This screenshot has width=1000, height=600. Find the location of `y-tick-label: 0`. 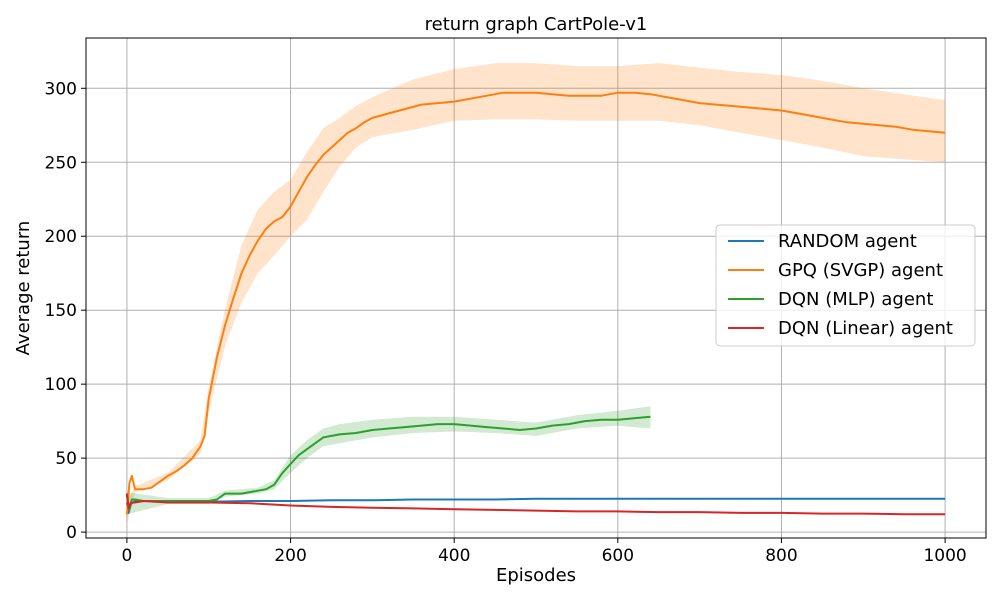

y-tick-label: 0 is located at coordinates (71, 533).